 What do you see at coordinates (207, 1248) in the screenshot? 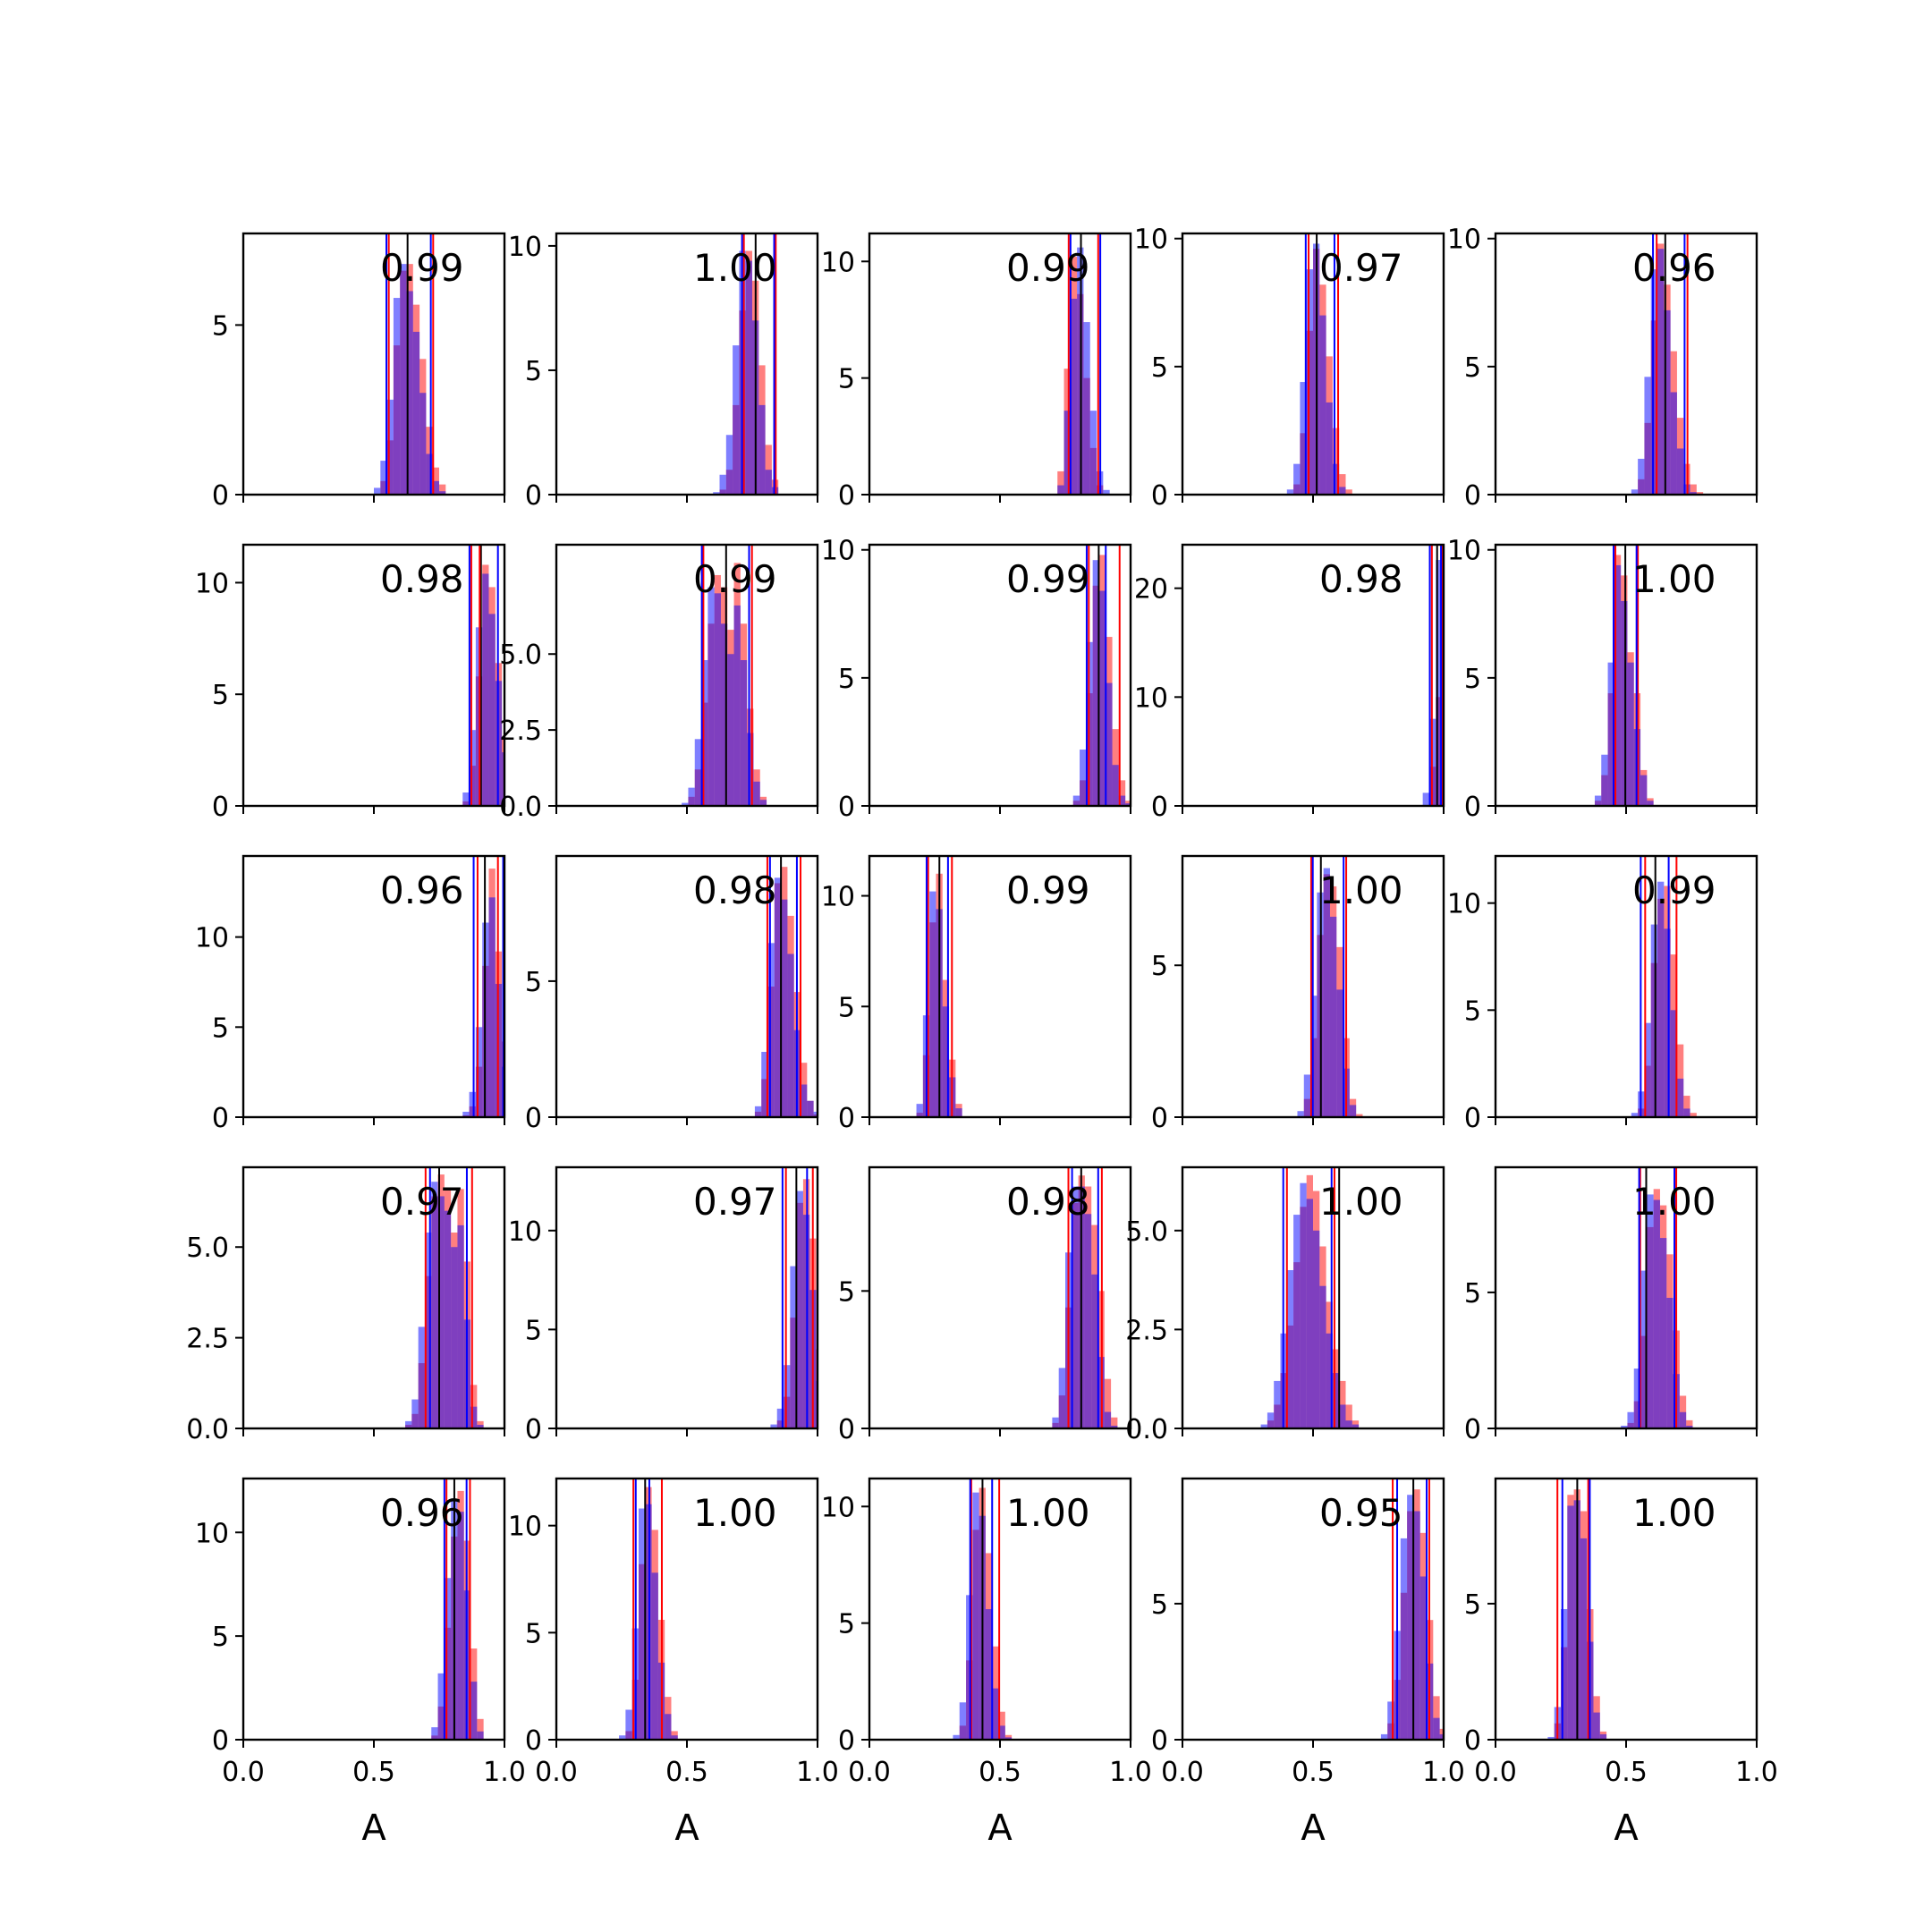
I see `y-tick-label: 5.0` at bounding box center [207, 1248].